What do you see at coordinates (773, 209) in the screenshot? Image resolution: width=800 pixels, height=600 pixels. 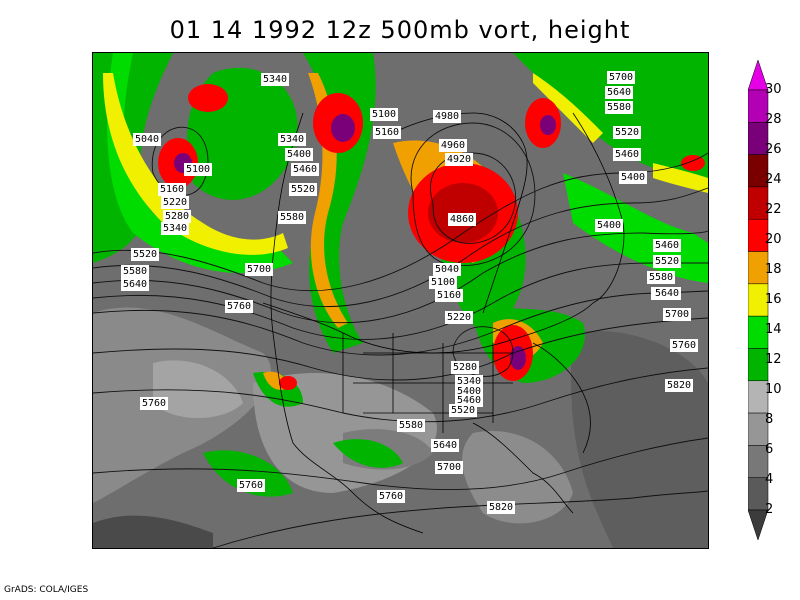 I see `colorbar-label: 22` at bounding box center [773, 209].